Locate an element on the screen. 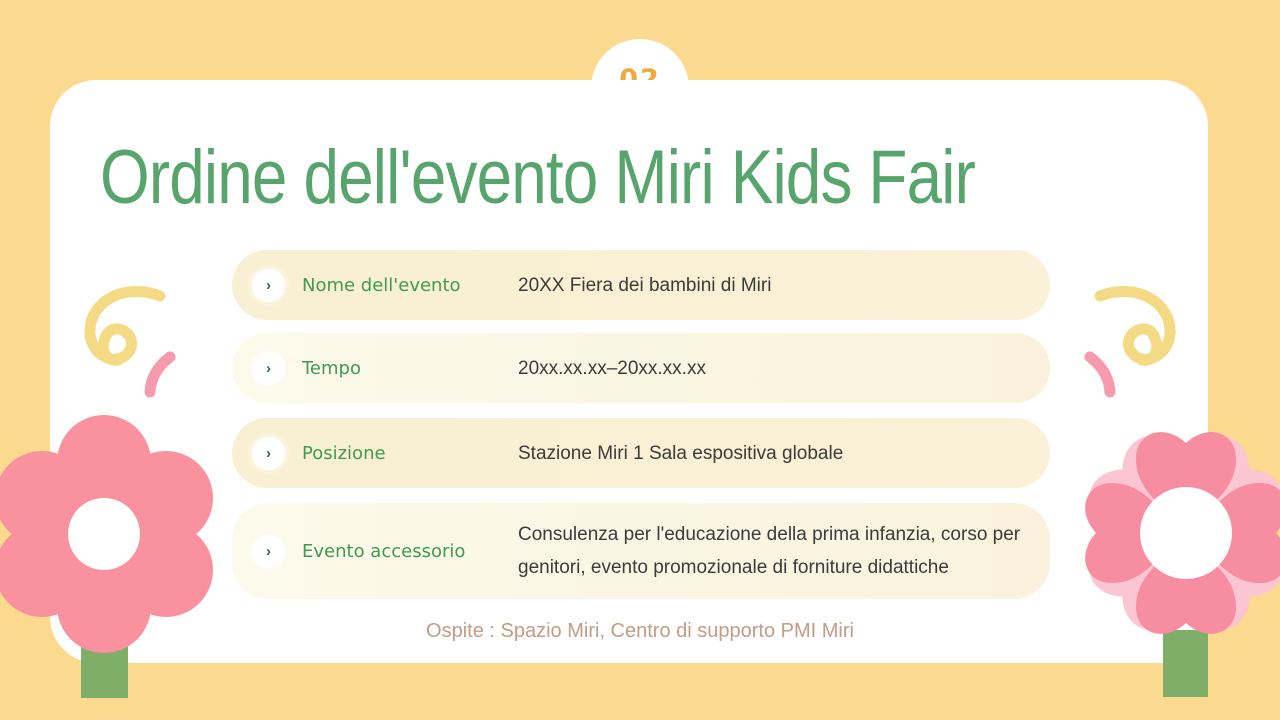 This screenshot has height=720, width=1280. row-label: Nome dell'evento is located at coordinates (381, 285).